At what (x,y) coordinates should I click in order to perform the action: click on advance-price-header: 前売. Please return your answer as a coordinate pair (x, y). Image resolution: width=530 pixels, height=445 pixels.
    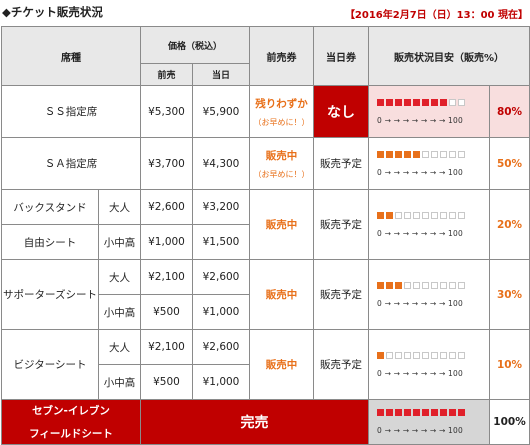
    Looking at the image, I should click on (166, 74).